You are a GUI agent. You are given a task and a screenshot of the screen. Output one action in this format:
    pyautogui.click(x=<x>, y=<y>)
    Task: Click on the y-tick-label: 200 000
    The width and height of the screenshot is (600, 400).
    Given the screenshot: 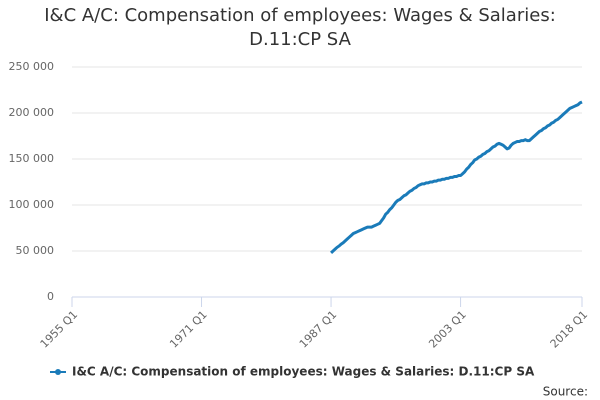 What is the action you would take?
    pyautogui.click(x=32, y=112)
    